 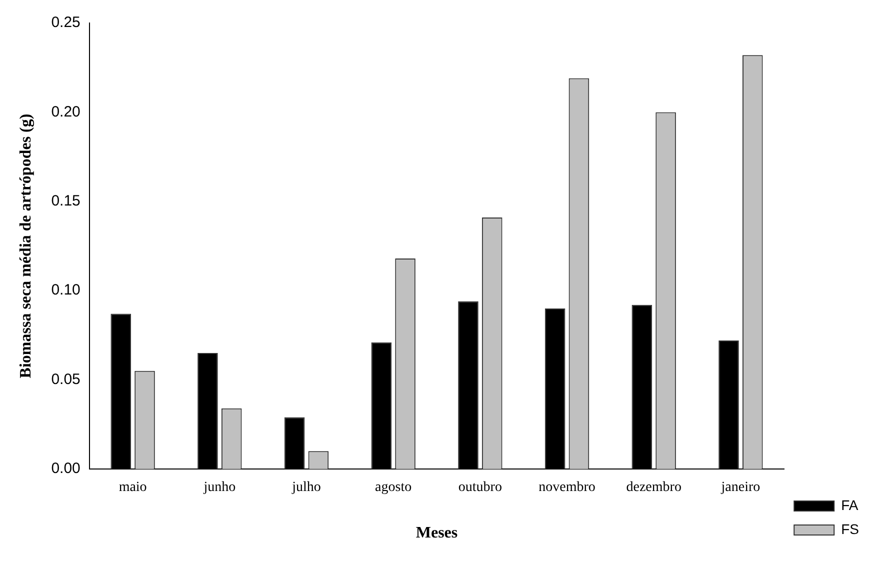 I want to click on x-axis-title: Meses, so click(x=437, y=533).